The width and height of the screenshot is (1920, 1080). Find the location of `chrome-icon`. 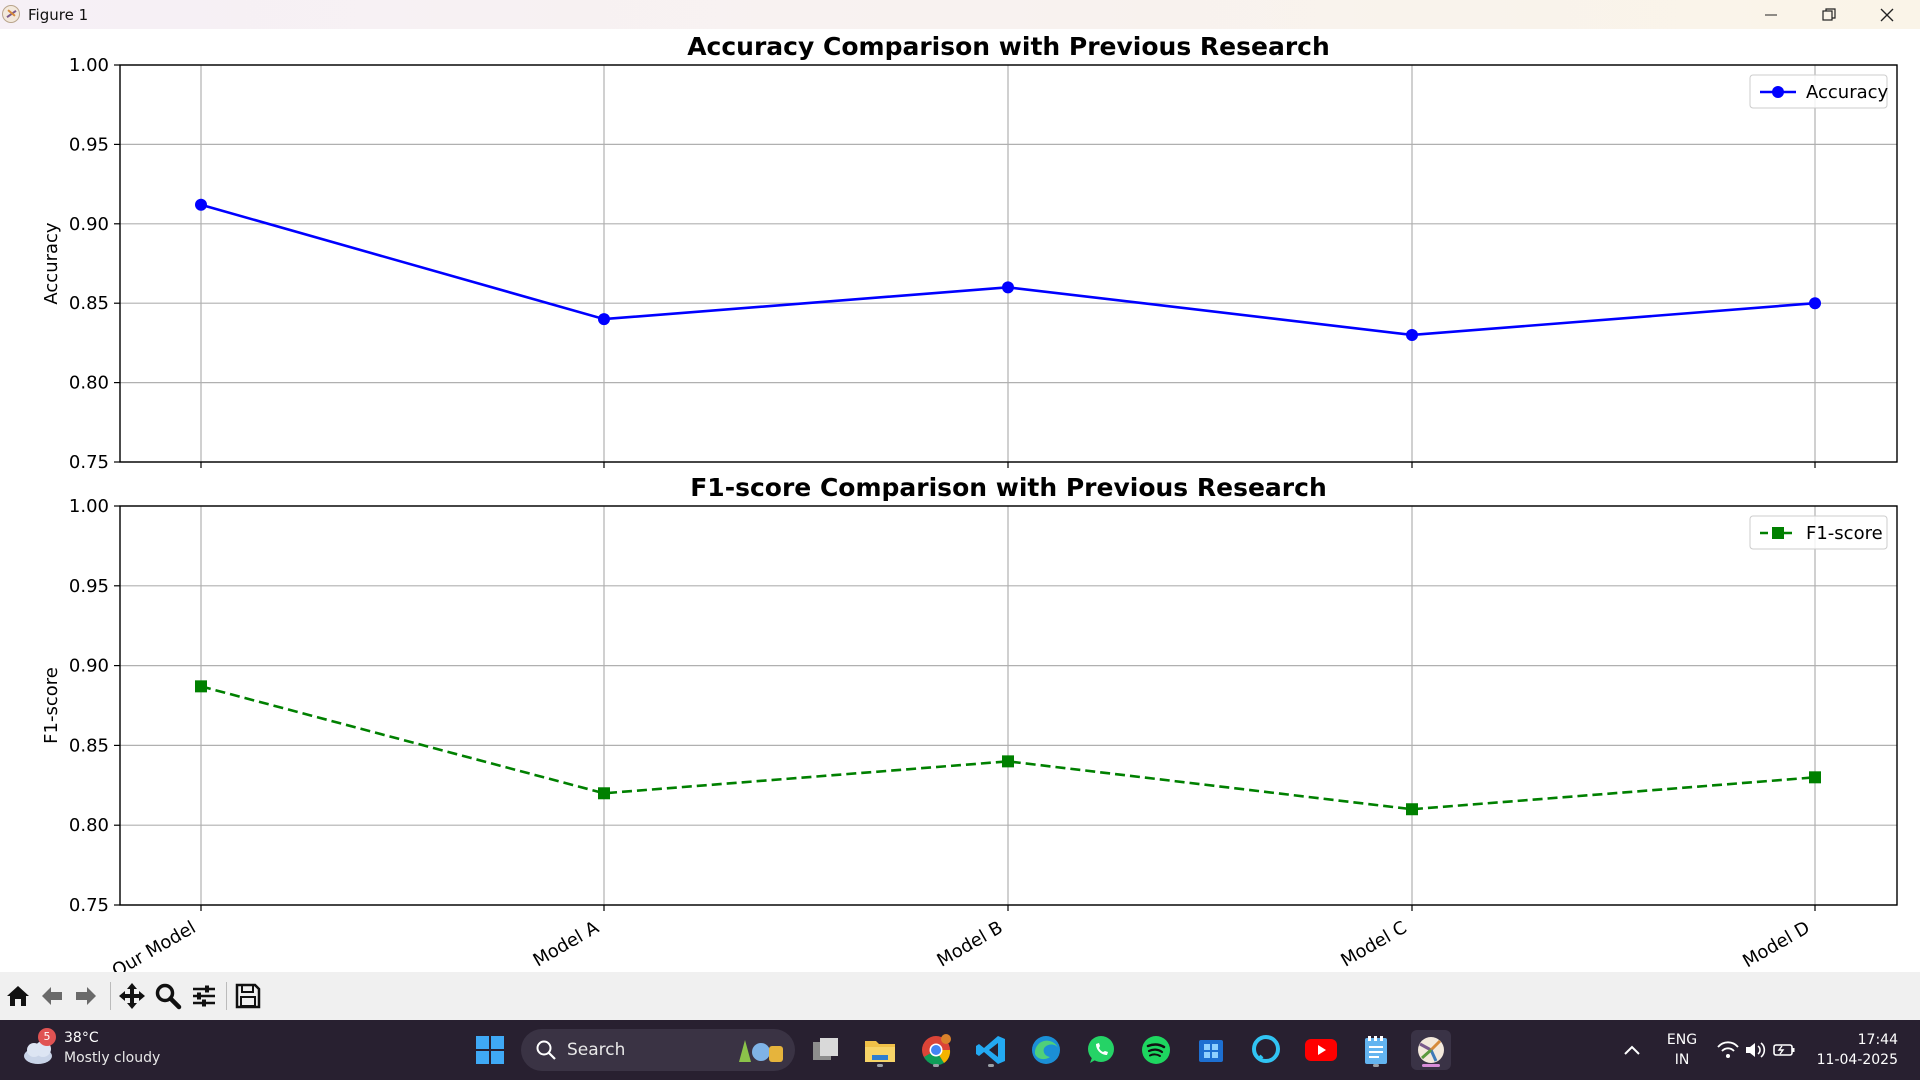

chrome-icon is located at coordinates (936, 1050).